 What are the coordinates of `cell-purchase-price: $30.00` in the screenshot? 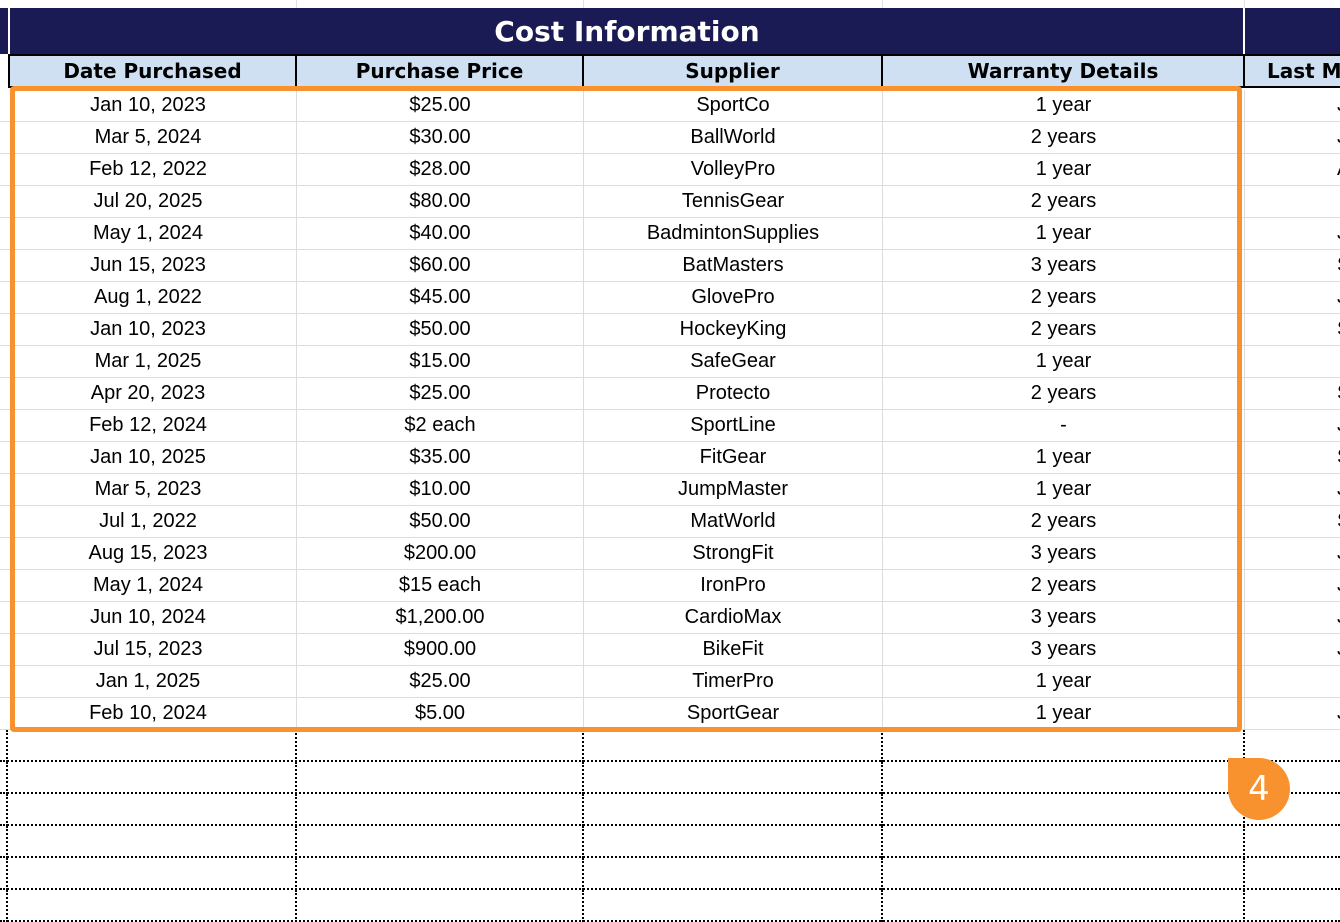 It's located at (440, 138).